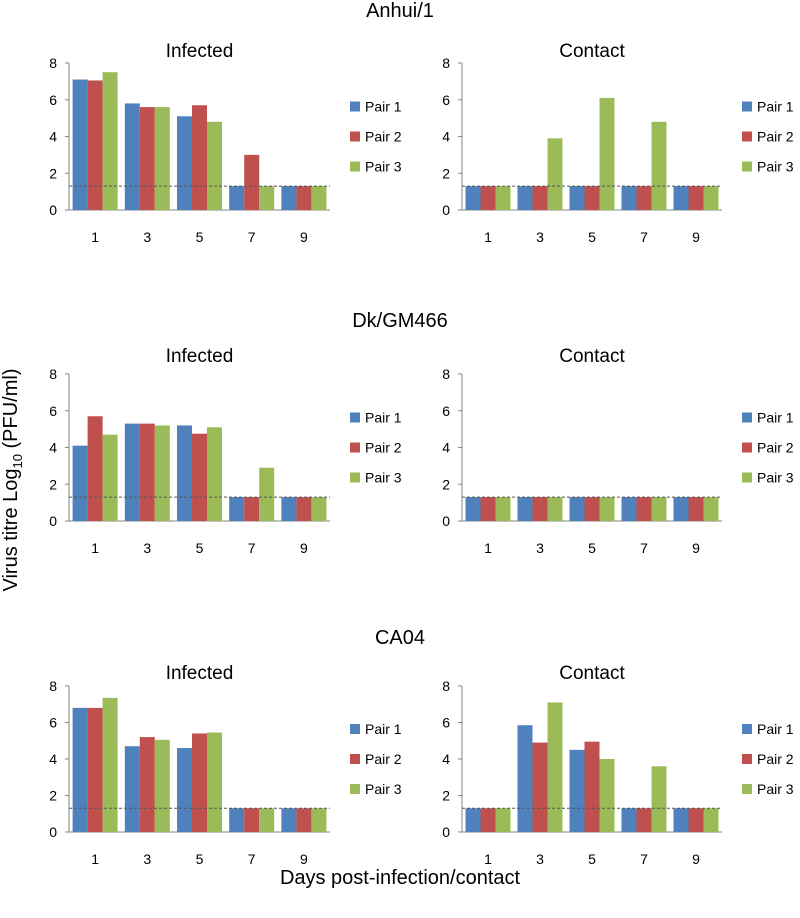  I want to click on y-tick-label: 4, so click(446, 448).